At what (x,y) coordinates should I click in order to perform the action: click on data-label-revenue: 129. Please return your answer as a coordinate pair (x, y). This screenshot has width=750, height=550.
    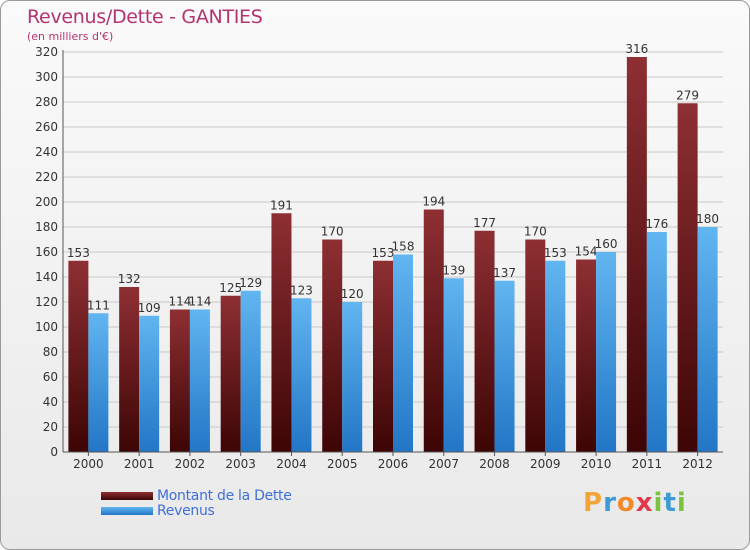
    Looking at the image, I should click on (250, 283).